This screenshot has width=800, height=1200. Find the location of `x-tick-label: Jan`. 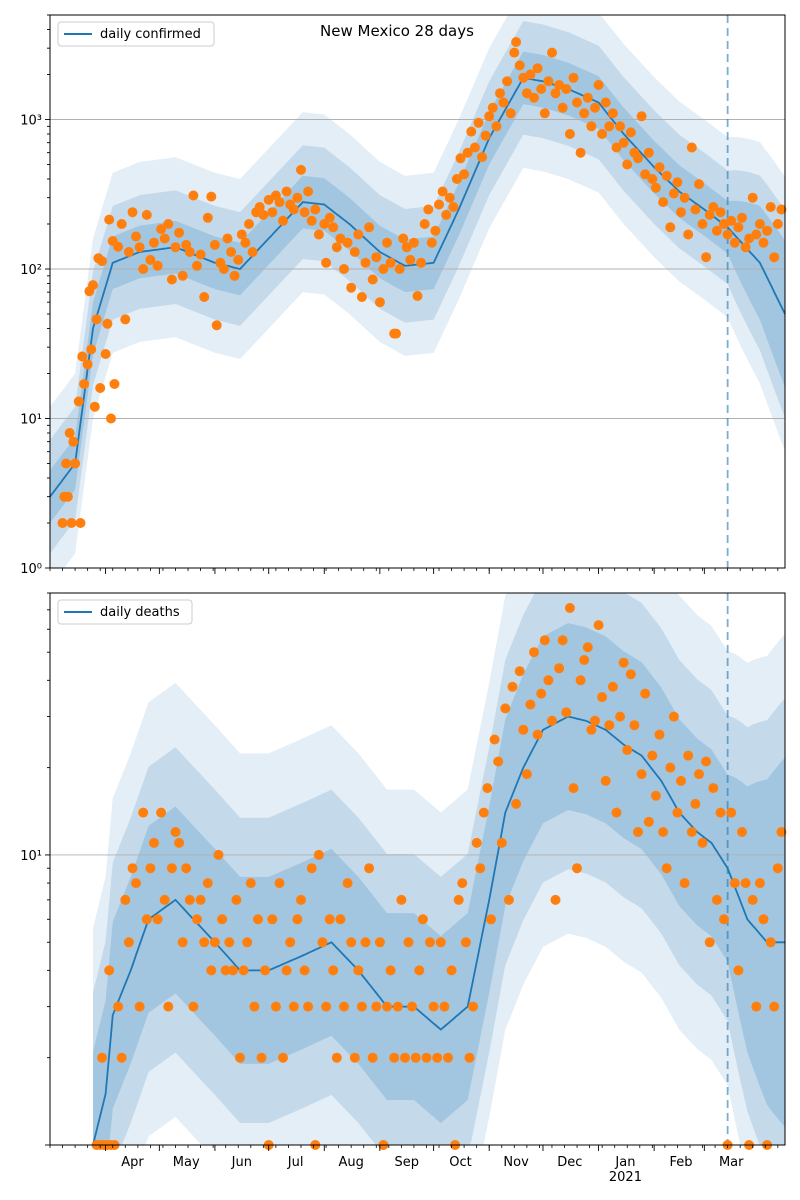

x-tick-label: Jan is located at coordinates (624, 1162).